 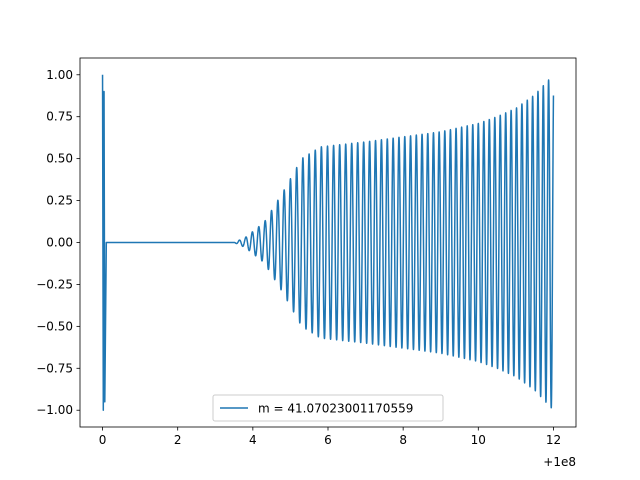 I want to click on y-tick-label: −0.75, so click(x=54, y=368).